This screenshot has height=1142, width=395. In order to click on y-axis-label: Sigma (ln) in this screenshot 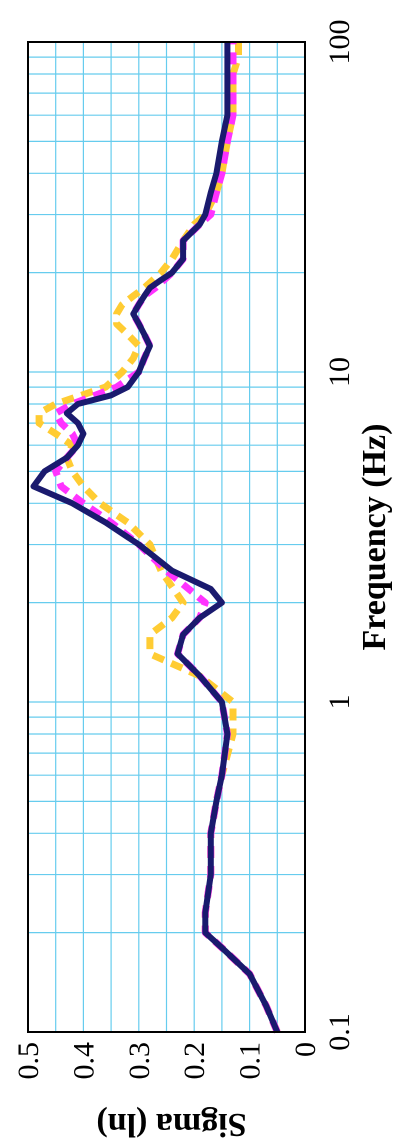, I will do `click(171, 1124)`.